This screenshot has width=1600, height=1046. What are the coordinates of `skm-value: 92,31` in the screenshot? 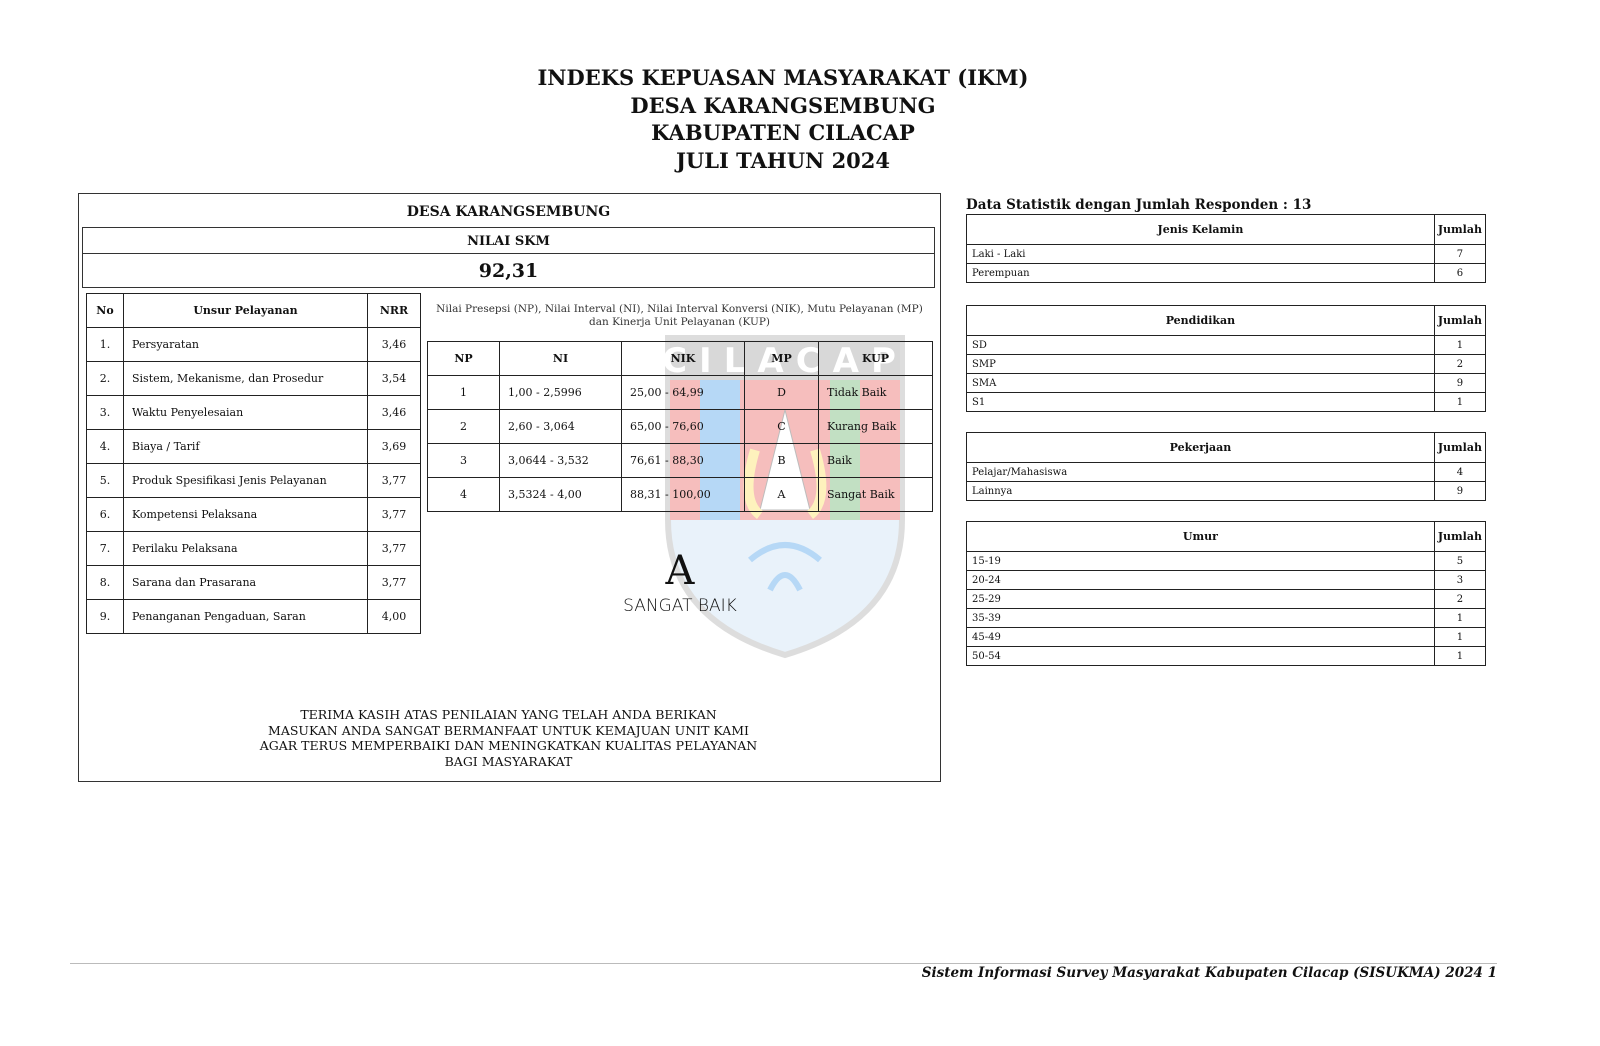 It's located at (508, 270).